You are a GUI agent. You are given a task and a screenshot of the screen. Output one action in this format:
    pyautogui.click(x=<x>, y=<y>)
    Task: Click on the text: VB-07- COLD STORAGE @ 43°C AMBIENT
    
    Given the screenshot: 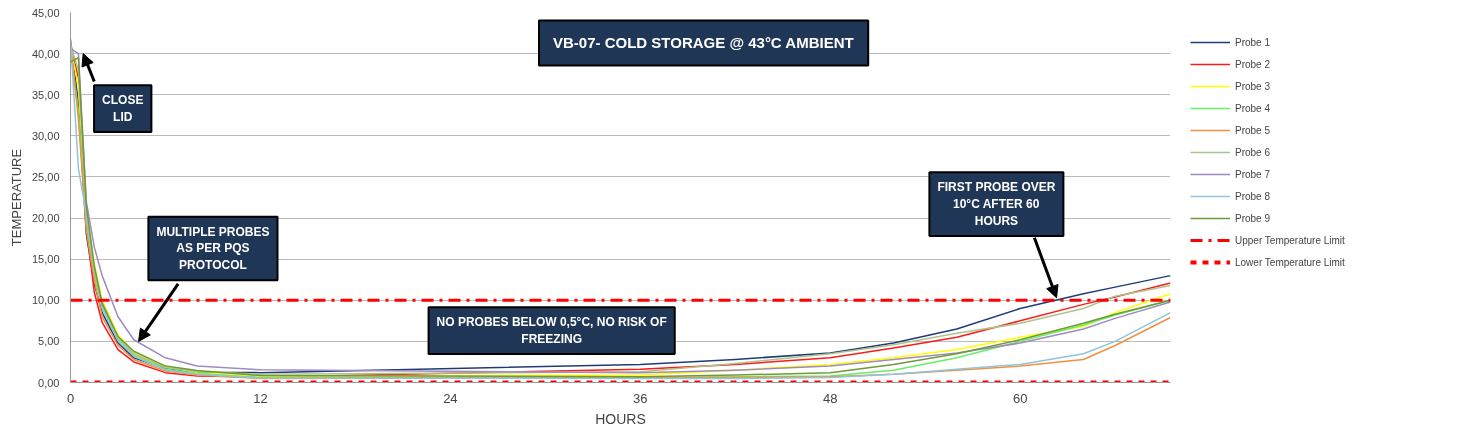 What is the action you would take?
    pyautogui.click(x=703, y=43)
    